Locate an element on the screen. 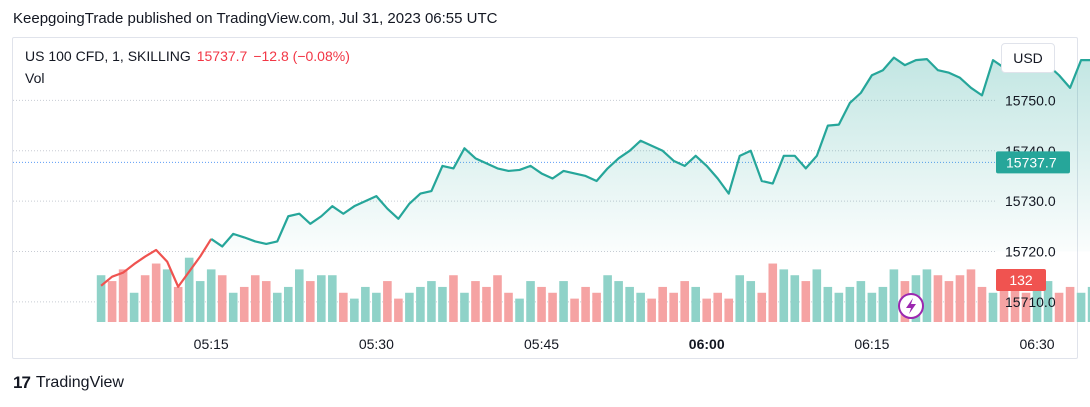  axis-badges: 15737.7 132 is located at coordinates (1033, 221).